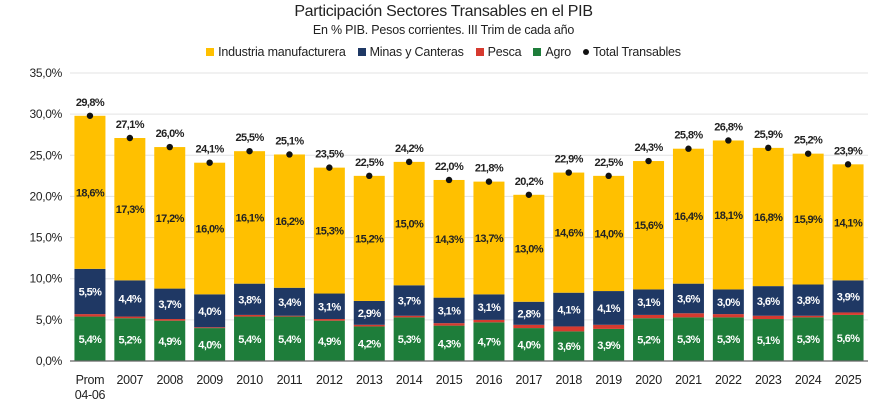 The height and width of the screenshot is (403, 887). Describe the element at coordinates (209, 380) in the screenshot. I see `x-tick-label: 2009` at that location.